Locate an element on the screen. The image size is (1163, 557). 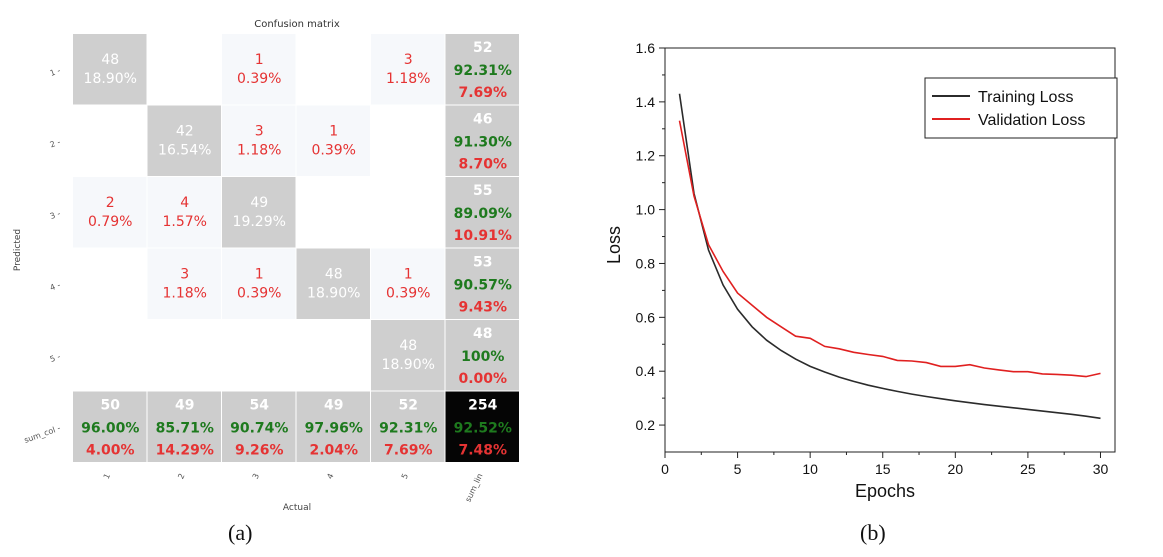
caption-a: (a) is located at coordinates (240, 532).